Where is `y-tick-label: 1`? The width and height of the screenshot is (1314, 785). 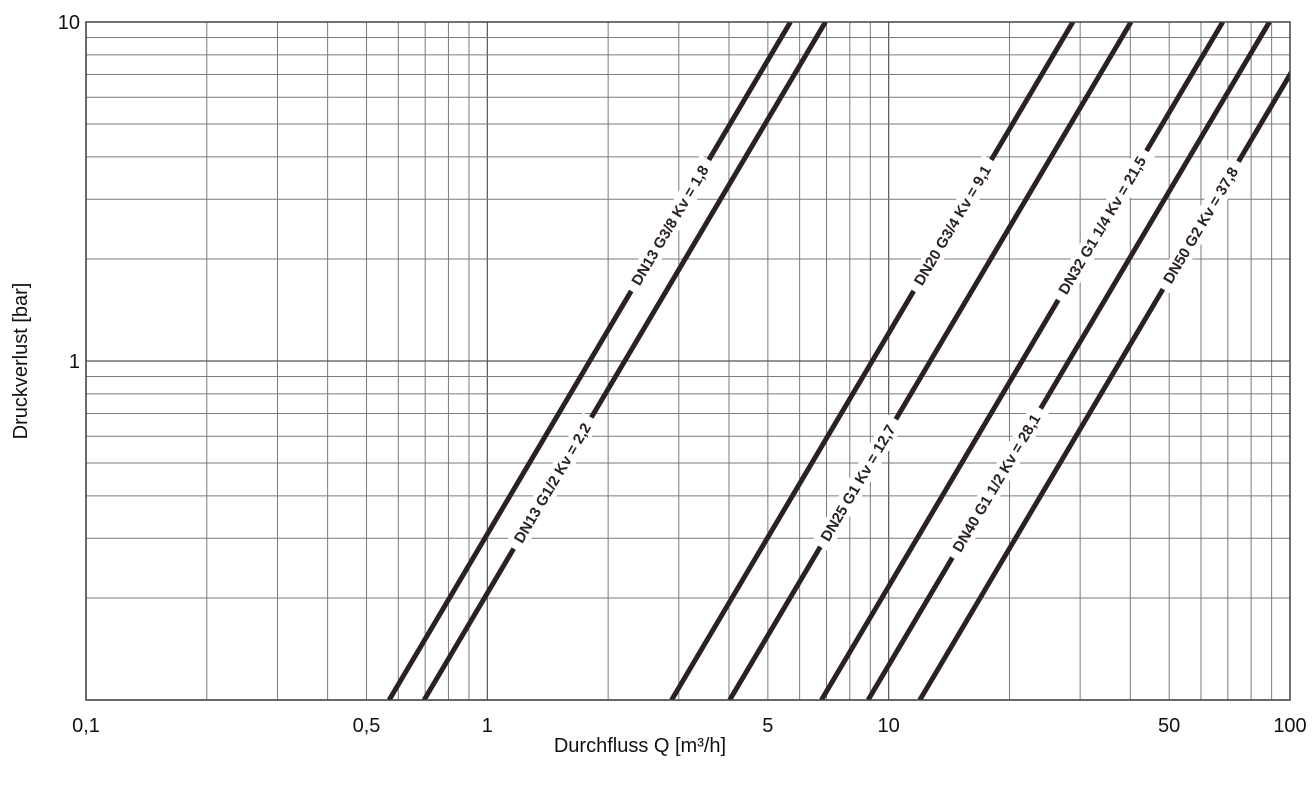
y-tick-label: 1 is located at coordinates (74, 362).